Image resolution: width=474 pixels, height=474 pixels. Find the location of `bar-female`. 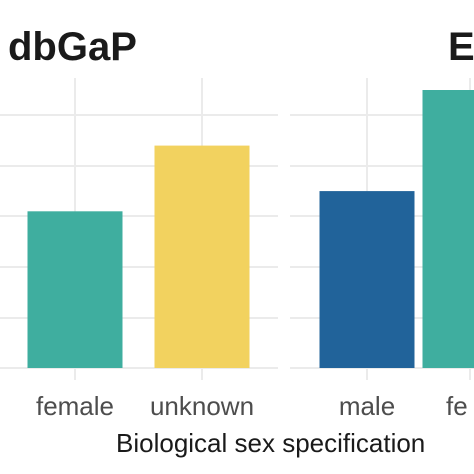

bar-female is located at coordinates (75, 289).